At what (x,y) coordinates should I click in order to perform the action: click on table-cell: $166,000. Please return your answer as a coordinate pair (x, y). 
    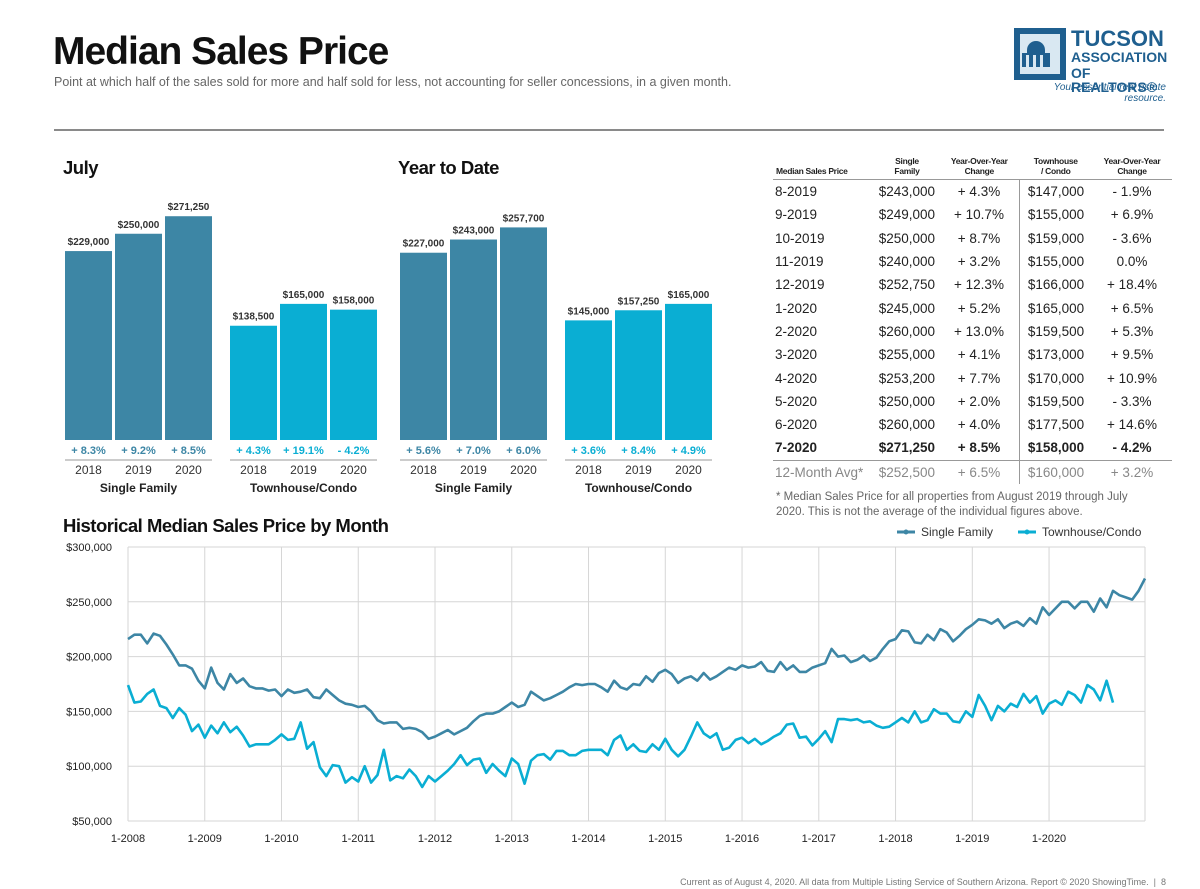
    Looking at the image, I should click on (1055, 285).